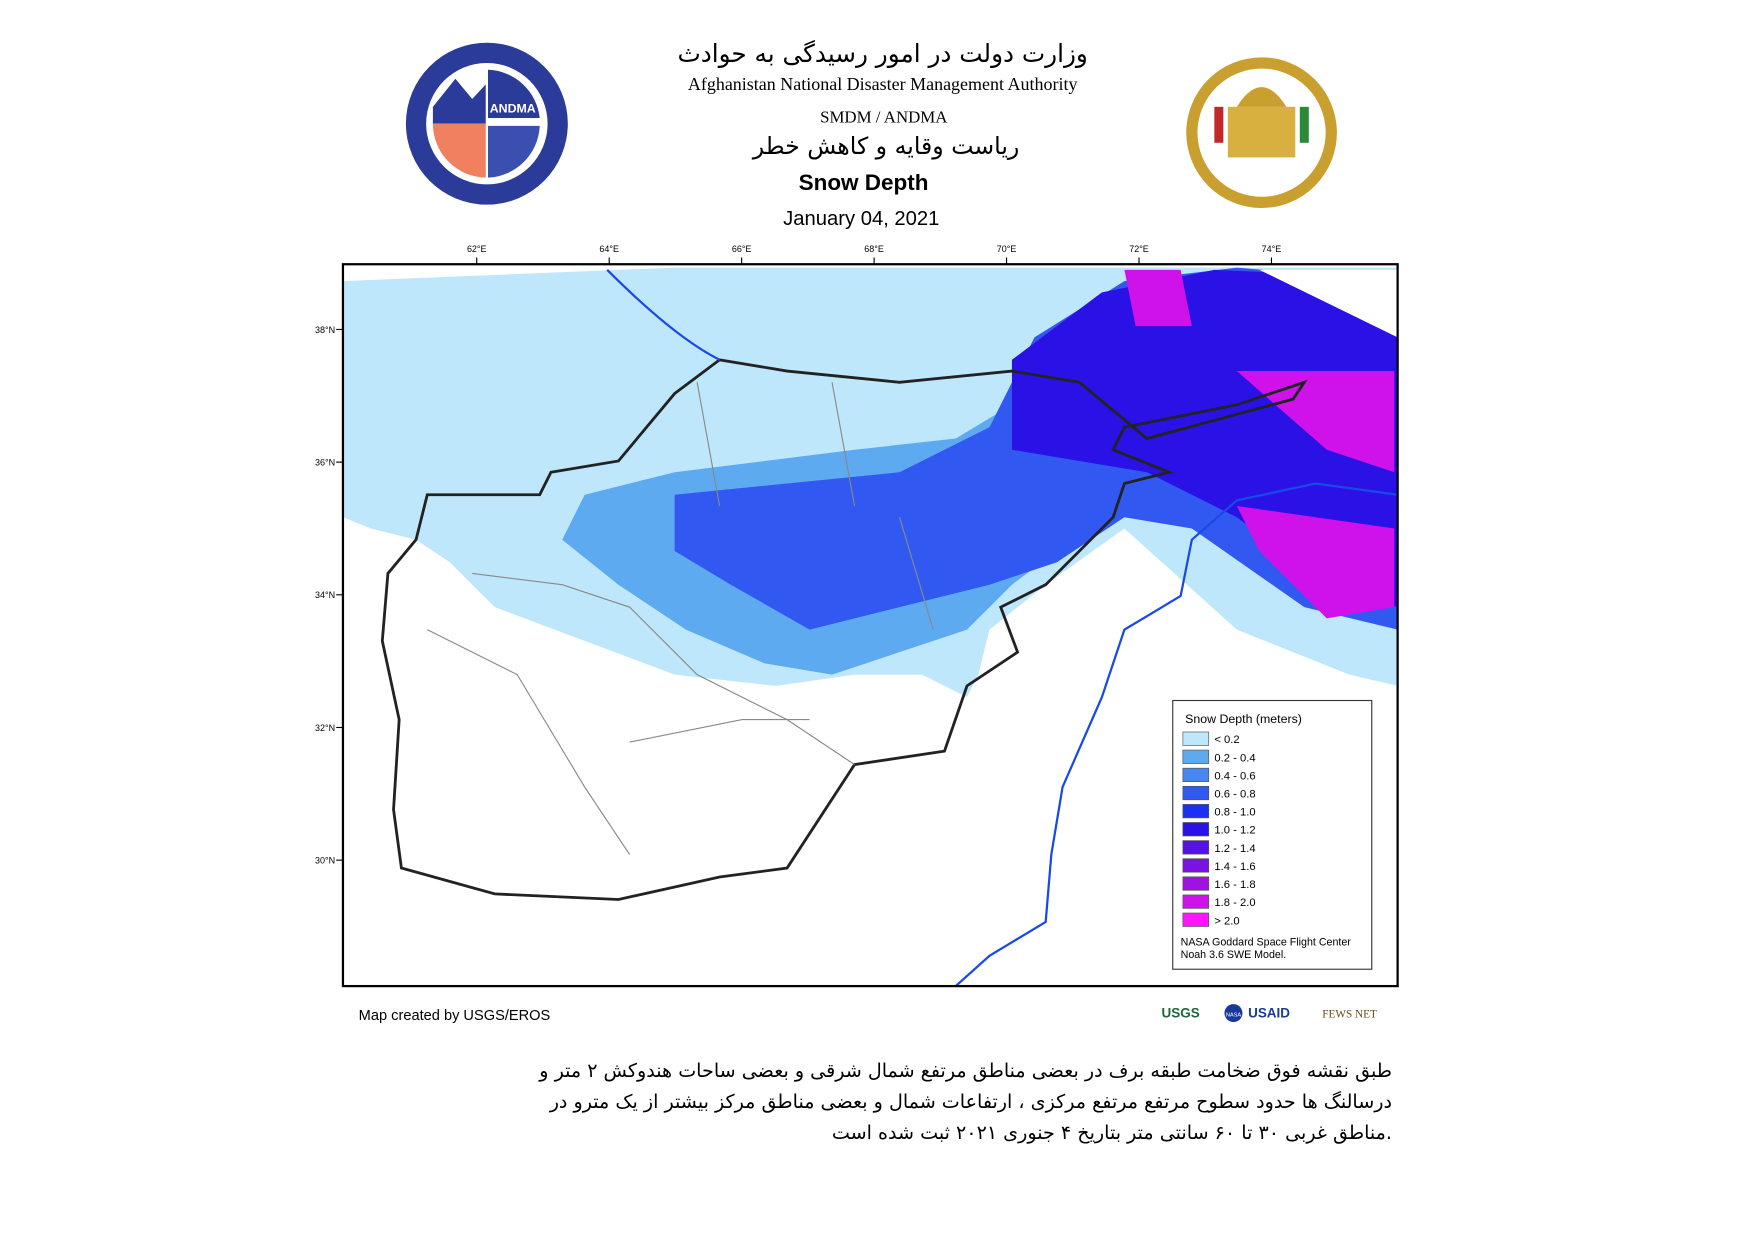  I want to click on unit-fa: ریاست وقایه و کاهش خطر, so click(886, 146).